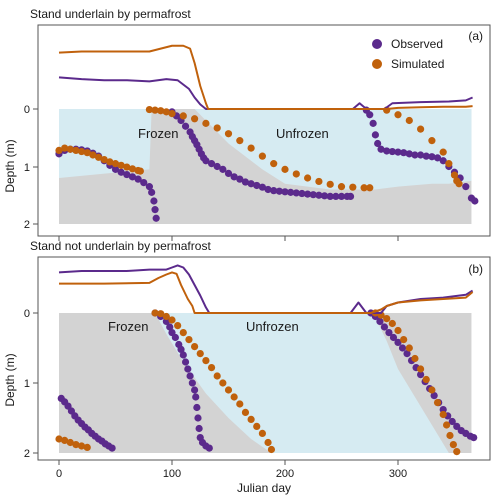  I want to click on panel-a-title: Stand underlain by permafrost, so click(110, 14).